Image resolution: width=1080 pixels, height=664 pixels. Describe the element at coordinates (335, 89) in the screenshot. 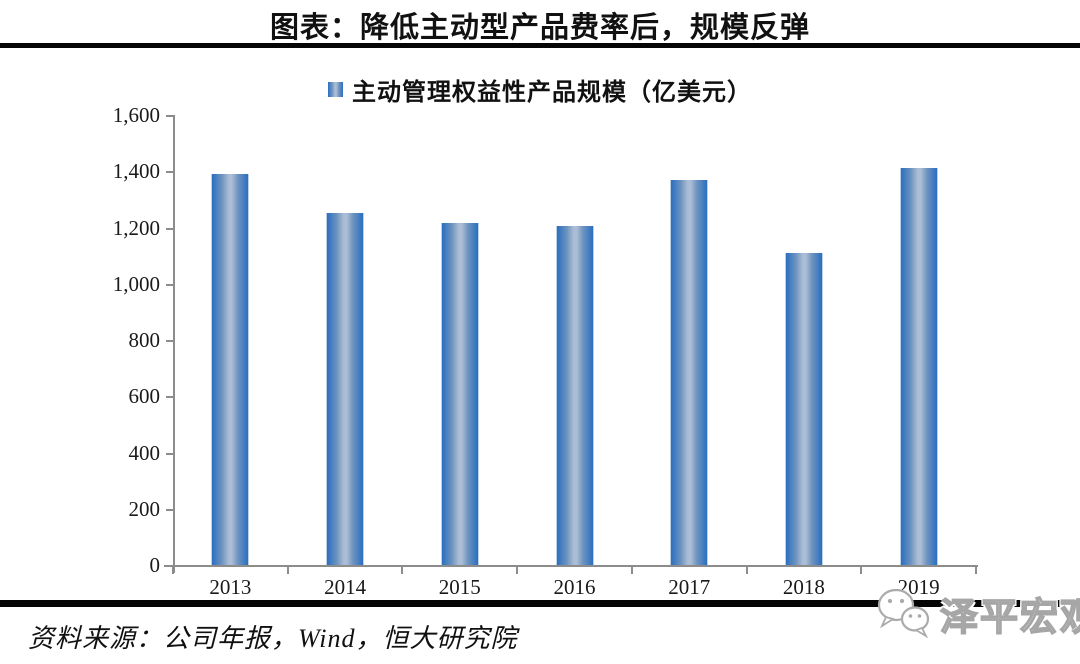

I see `legend-swatch` at that location.